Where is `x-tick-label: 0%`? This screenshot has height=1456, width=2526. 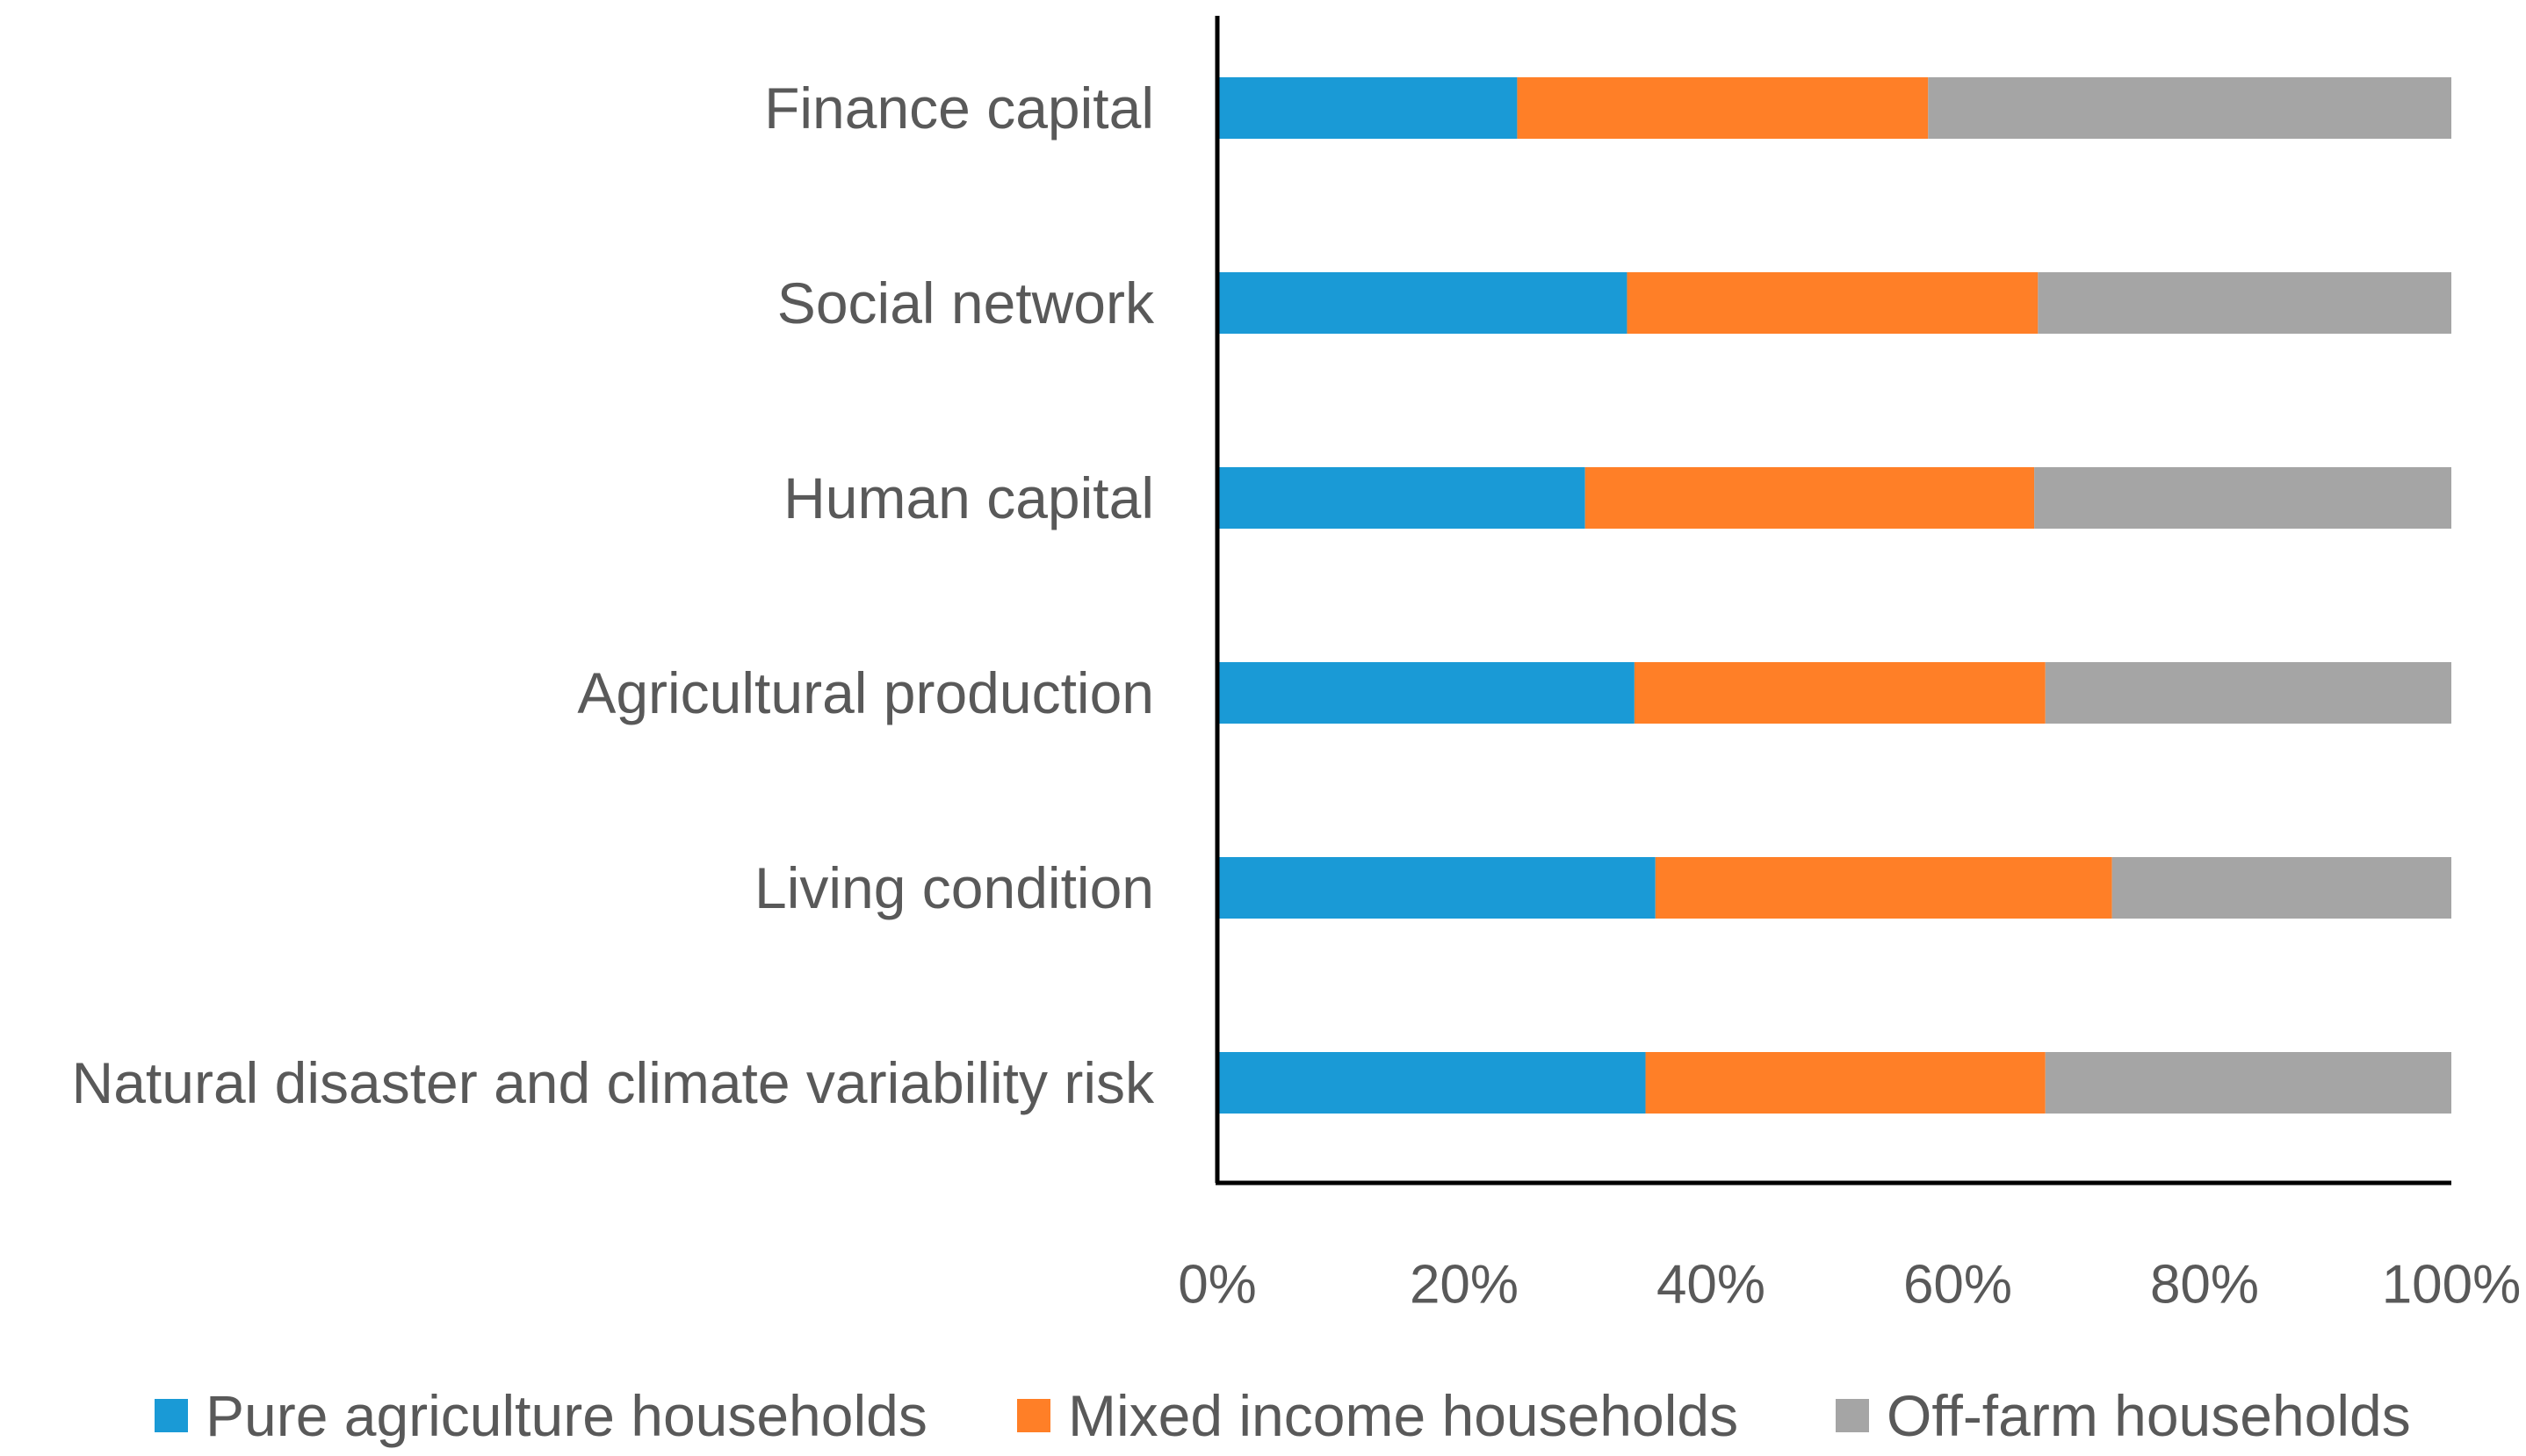
x-tick-label: 0% is located at coordinates (1217, 1285).